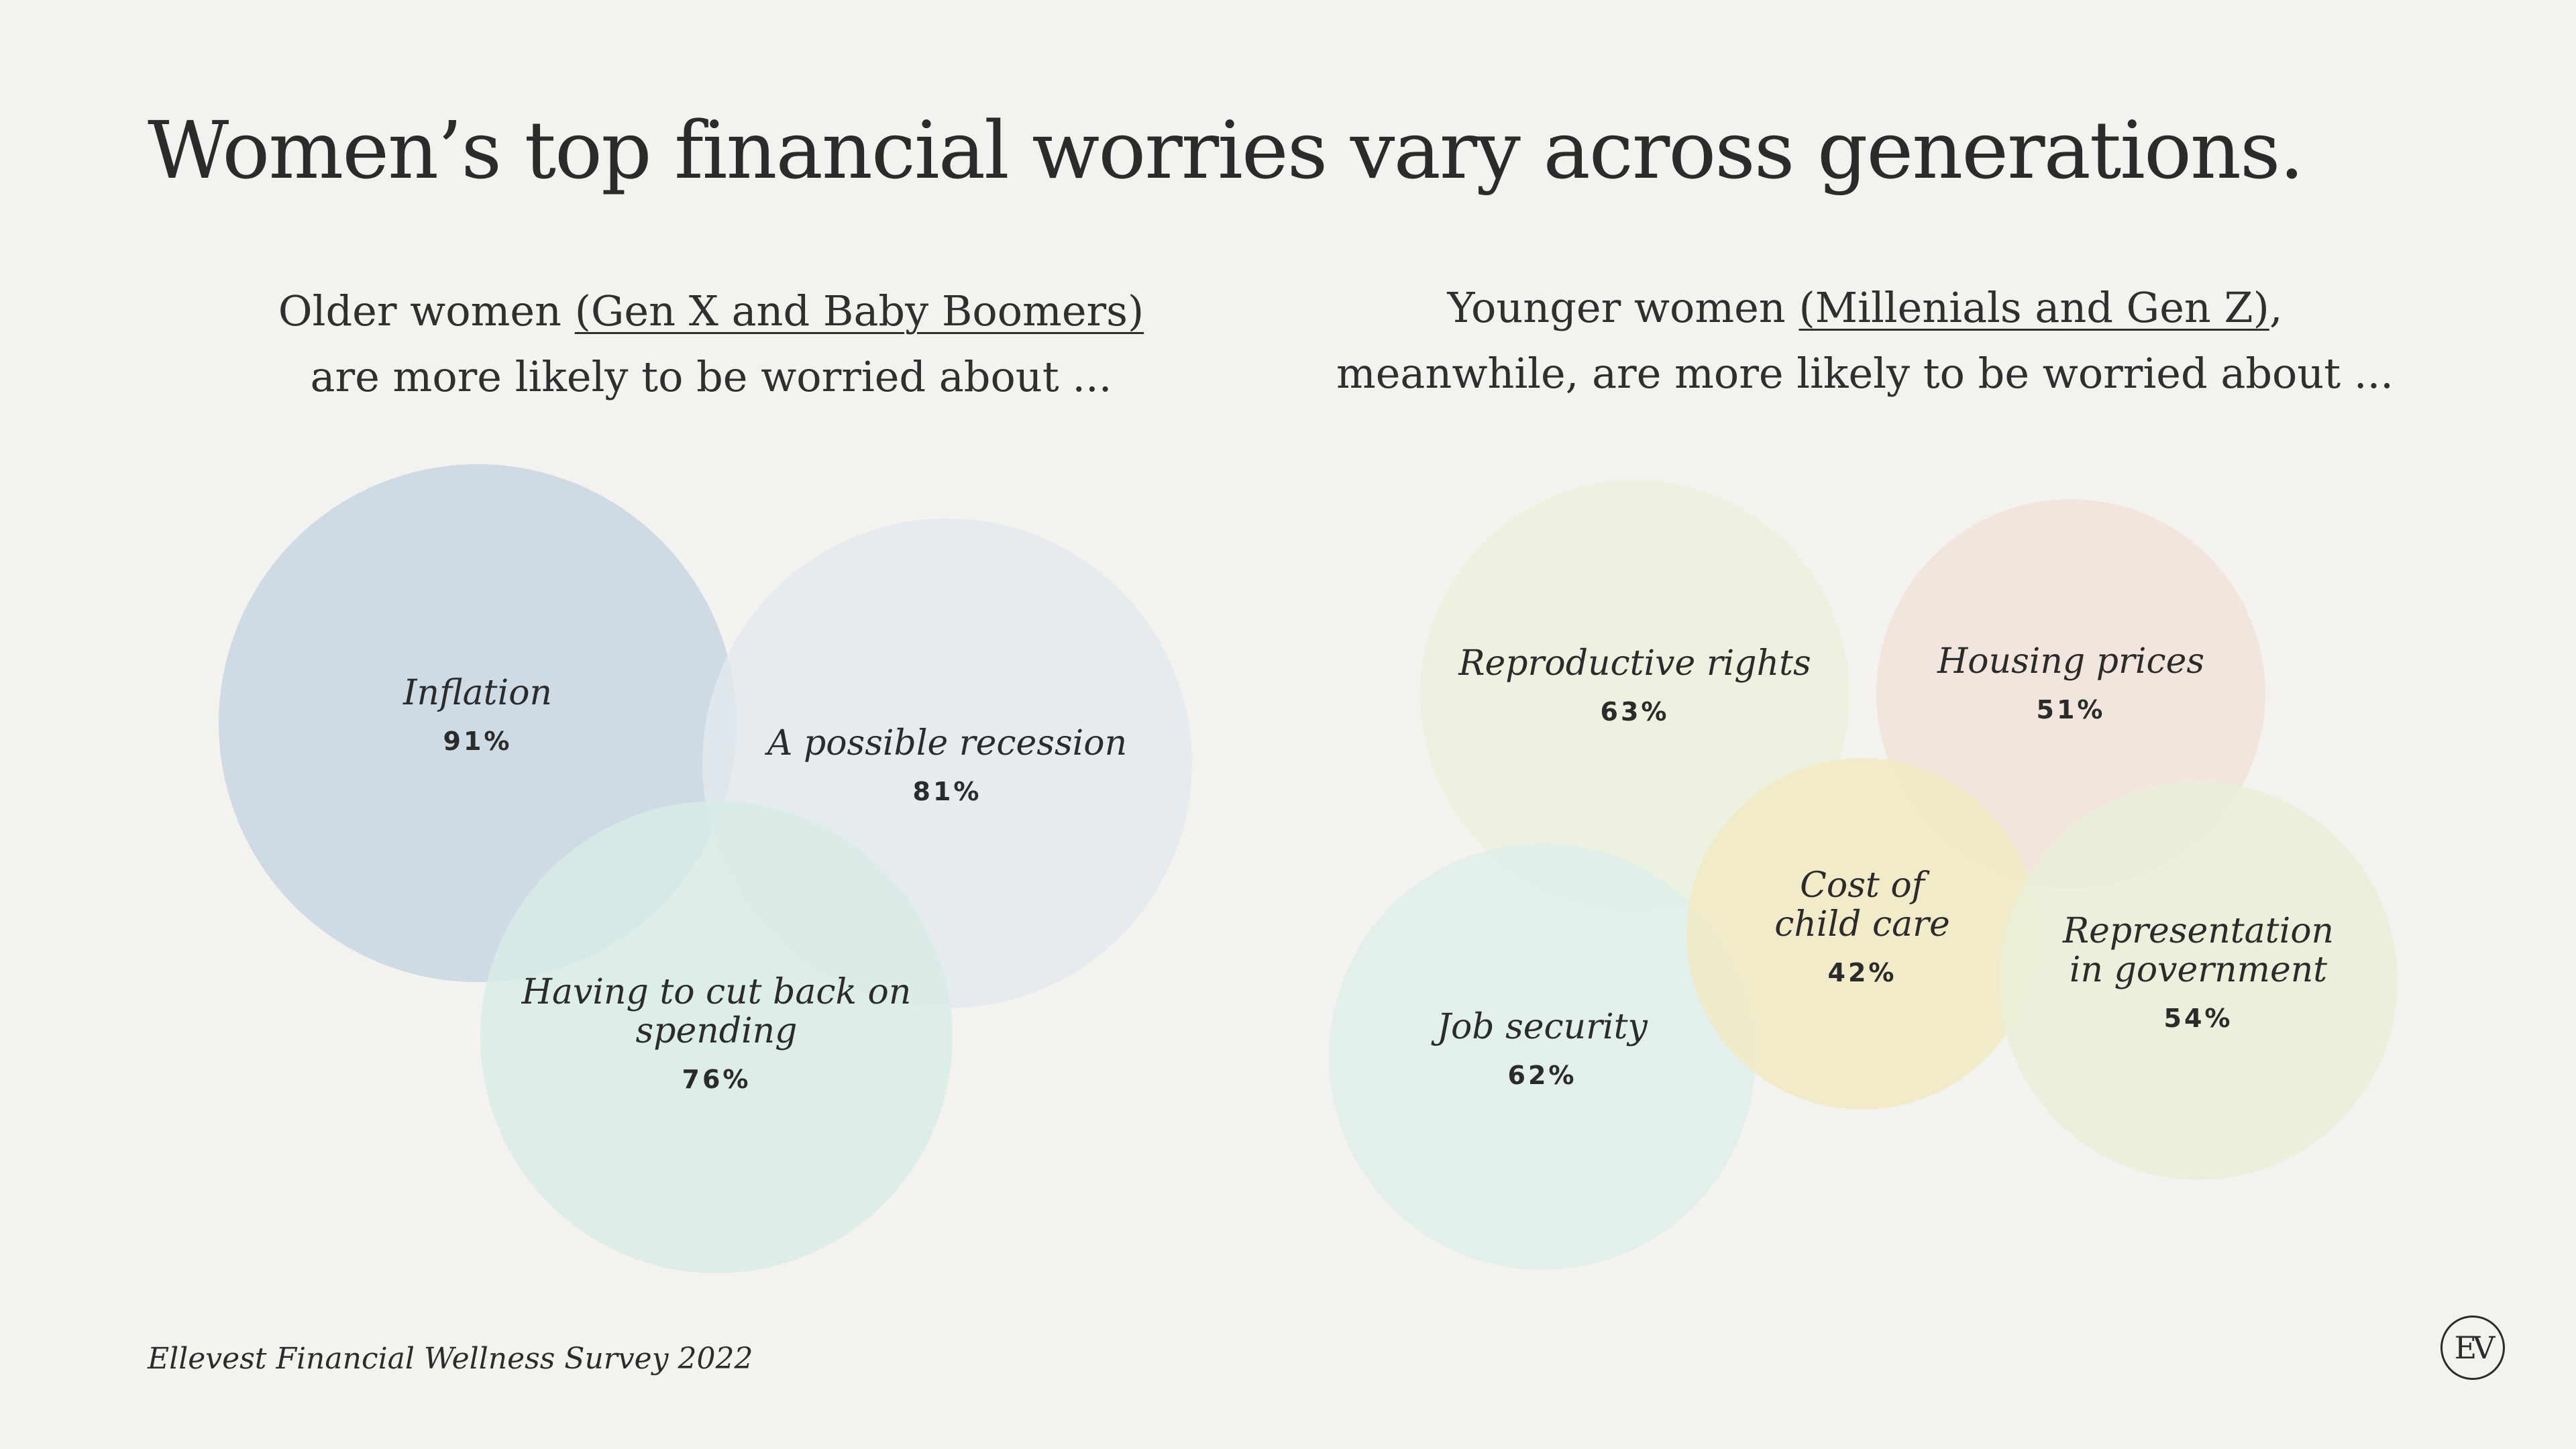  I want to click on bubble-representation-in-government, so click(2198, 981).